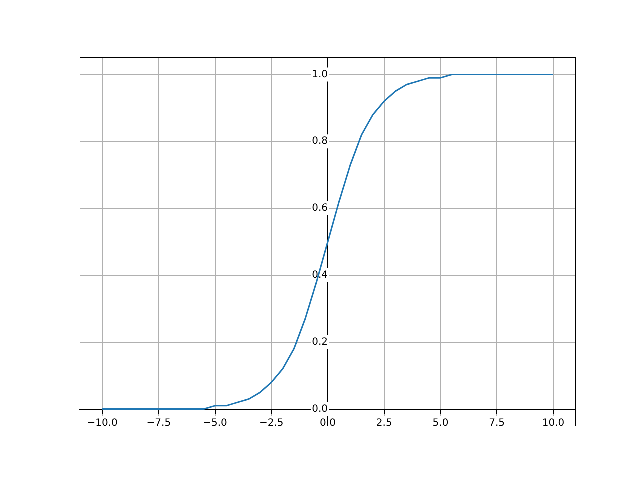  What do you see at coordinates (320, 342) in the screenshot?
I see `y-tick-label: 0.2` at bounding box center [320, 342].